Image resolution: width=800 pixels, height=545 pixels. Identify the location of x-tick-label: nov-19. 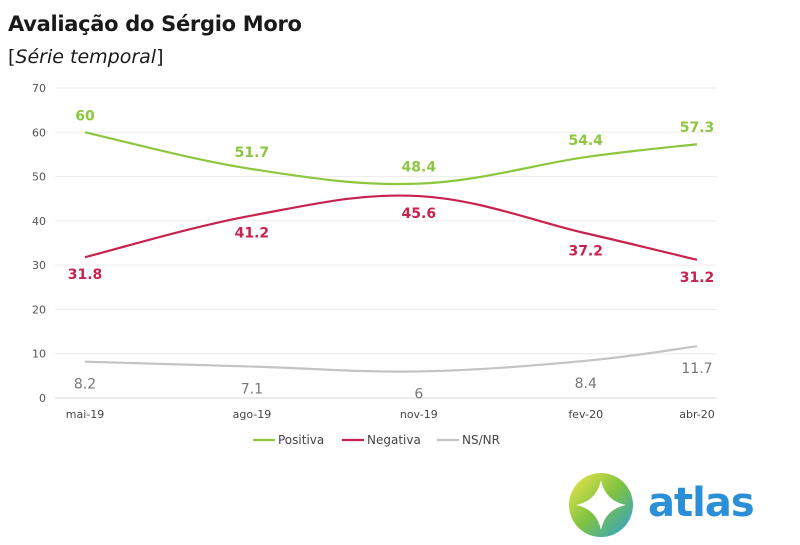
(419, 414).